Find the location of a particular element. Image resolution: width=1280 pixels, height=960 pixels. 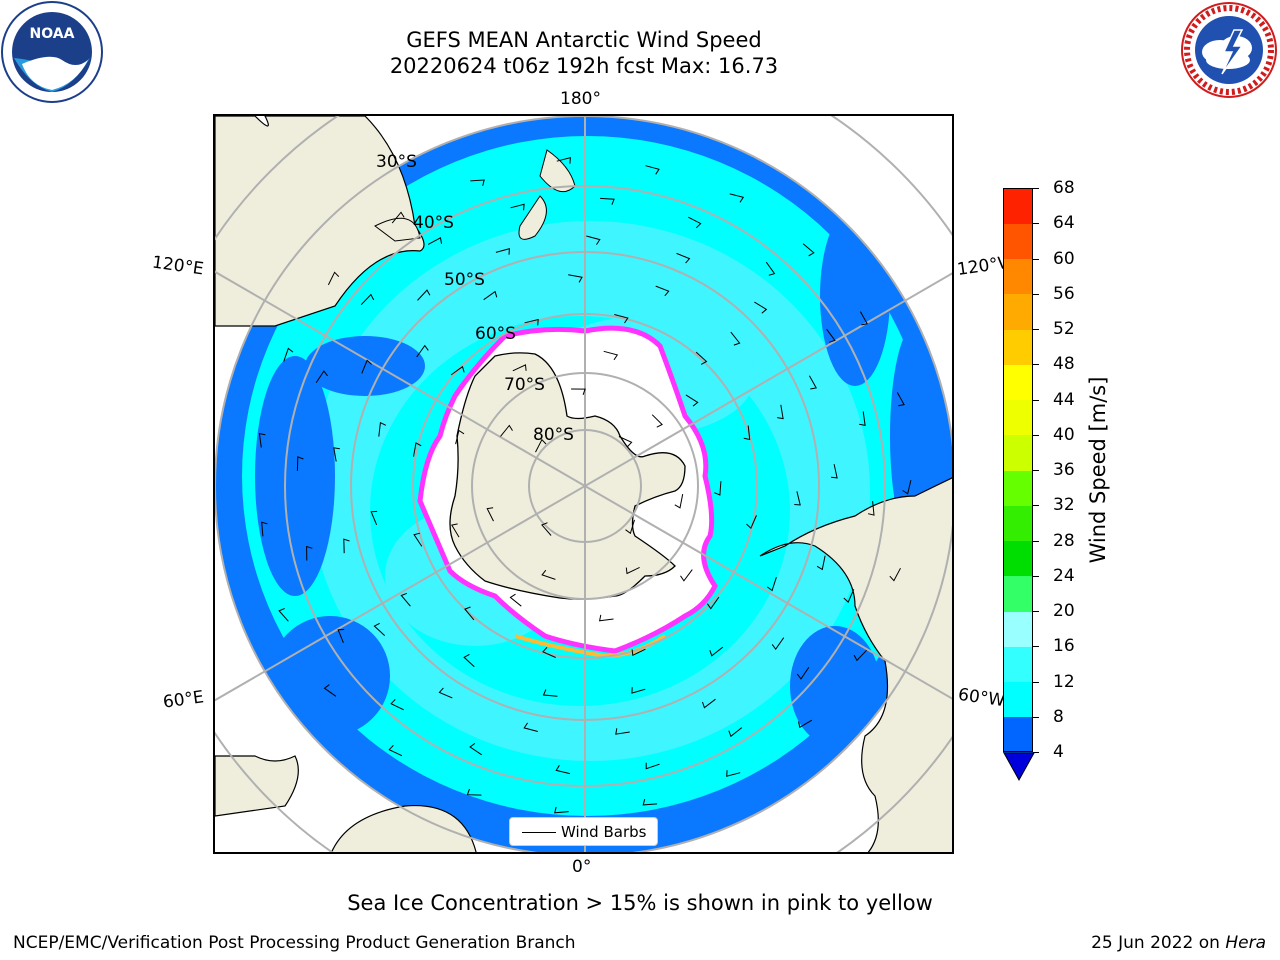

colorbar-tick-label: 32 is located at coordinates (1064, 505).